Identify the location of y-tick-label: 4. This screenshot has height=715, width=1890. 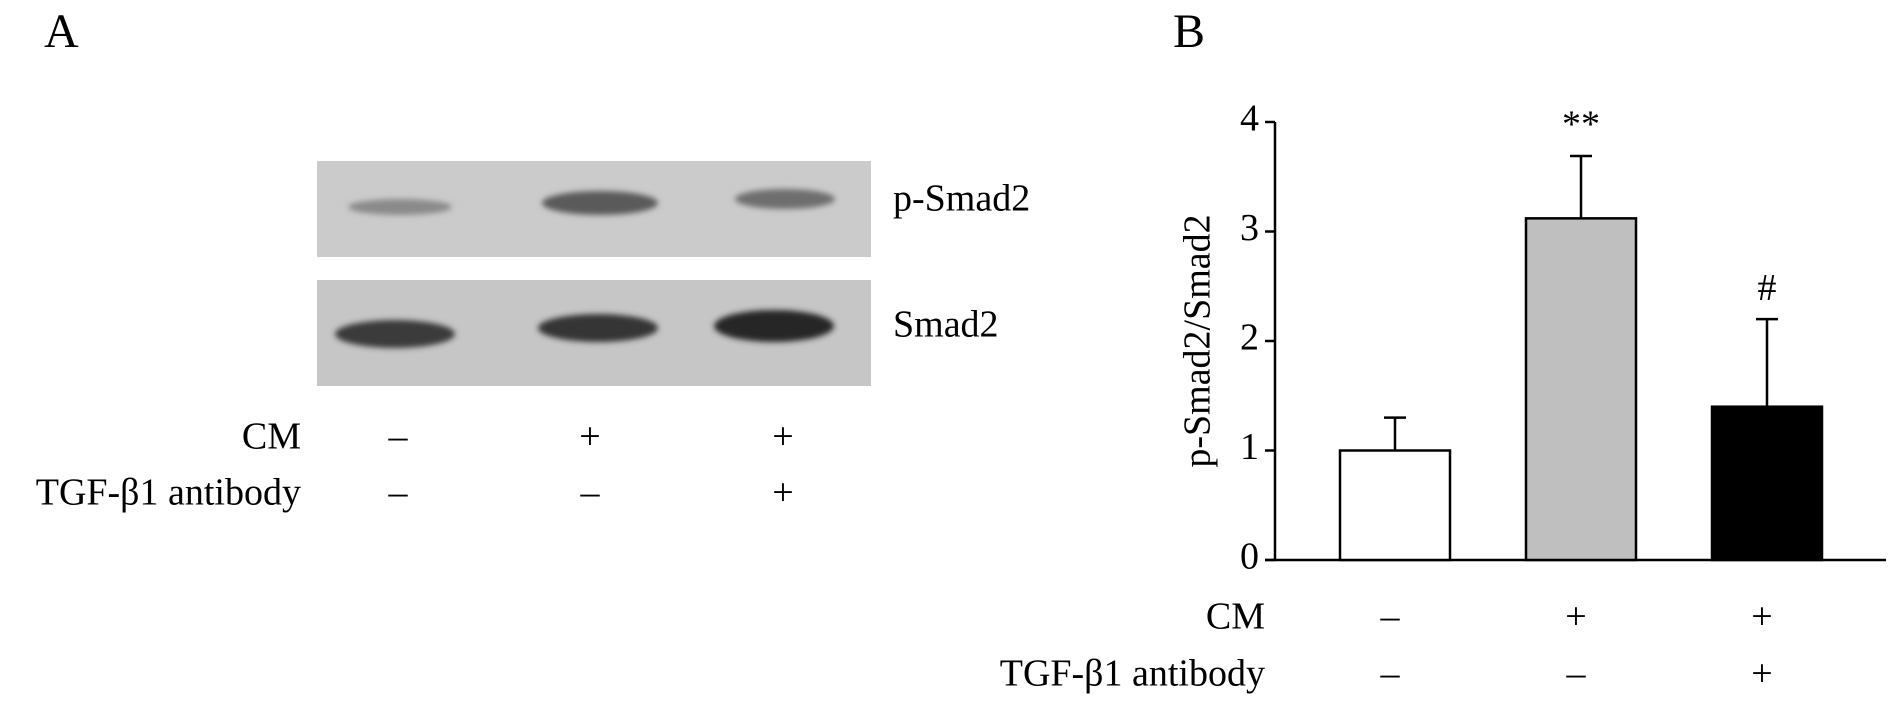
(1249, 119).